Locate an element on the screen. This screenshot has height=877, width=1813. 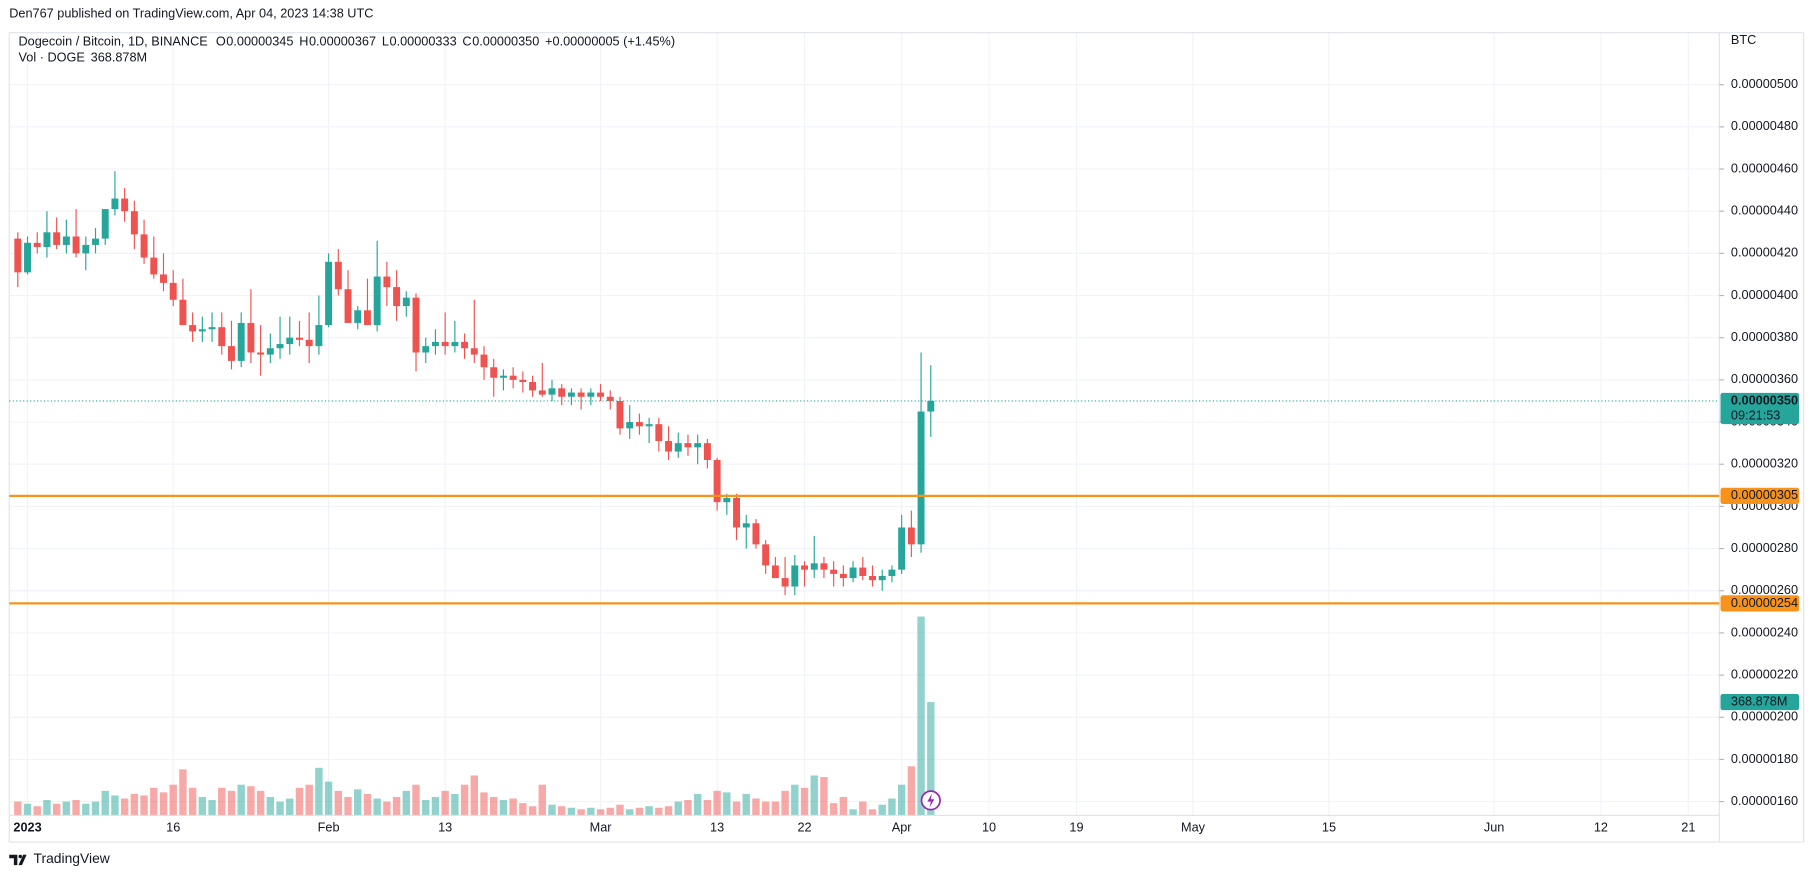
y-tick-label: 0.00000160 is located at coordinates (1764, 800).